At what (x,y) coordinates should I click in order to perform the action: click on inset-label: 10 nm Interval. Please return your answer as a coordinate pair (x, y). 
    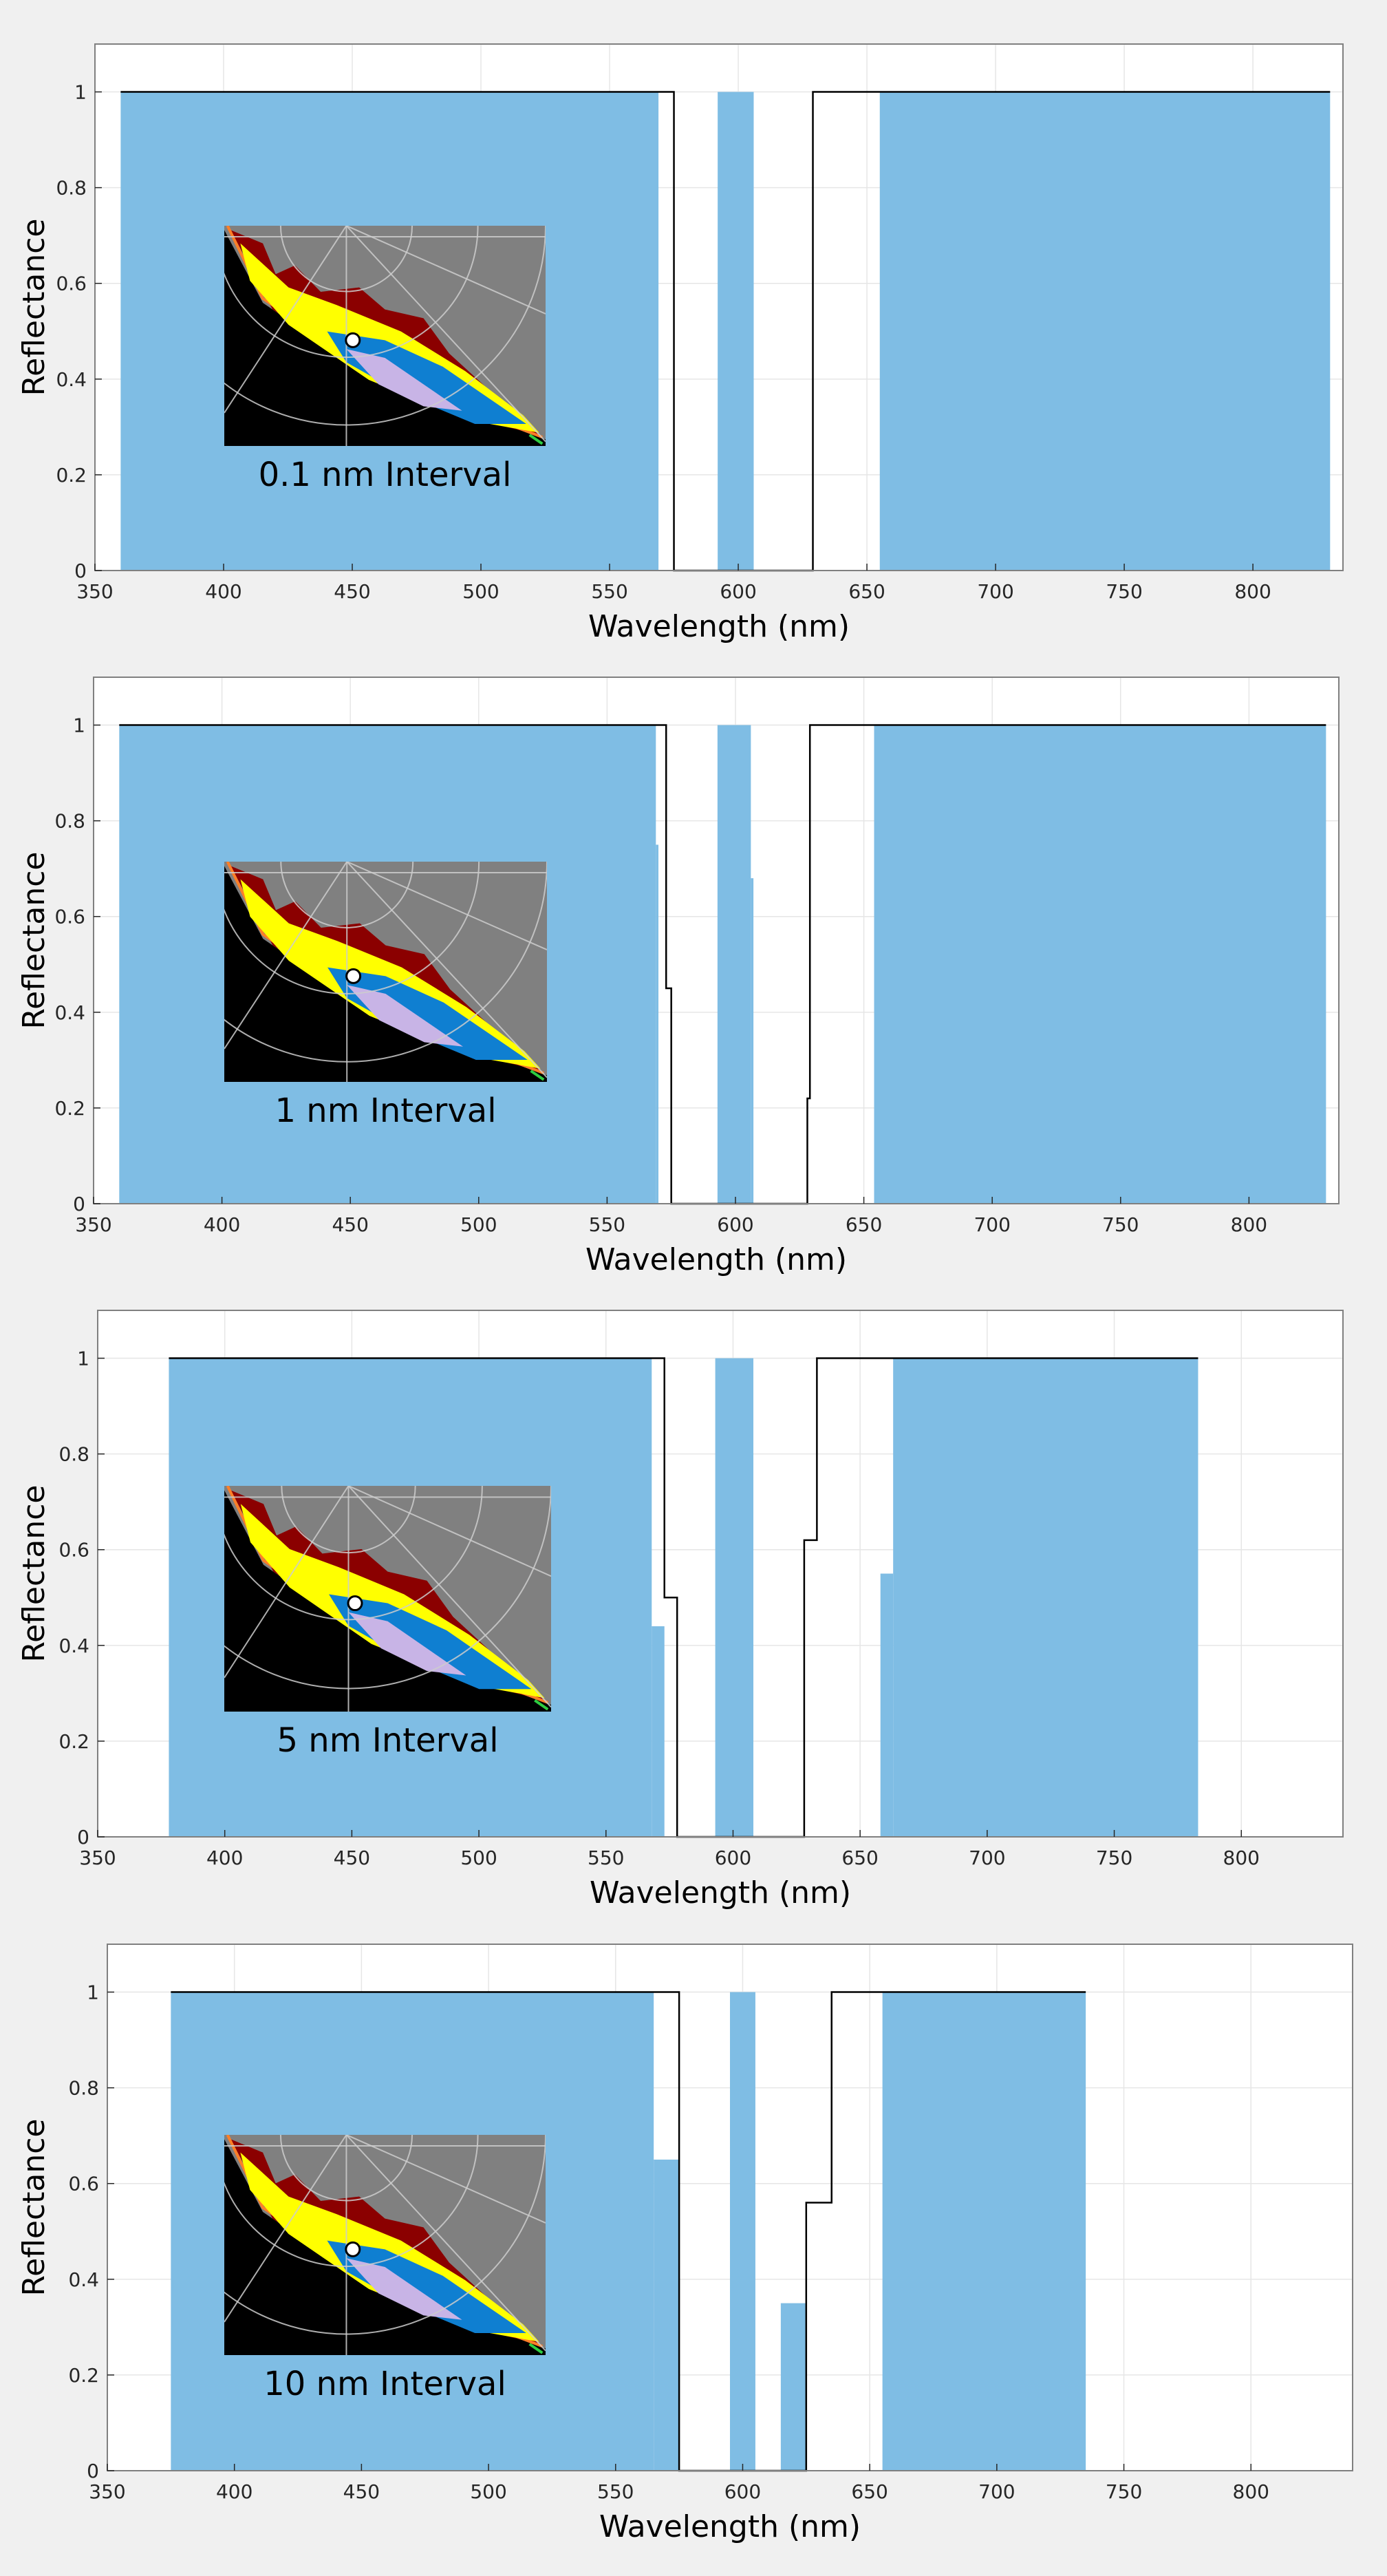
    Looking at the image, I should click on (385, 2384).